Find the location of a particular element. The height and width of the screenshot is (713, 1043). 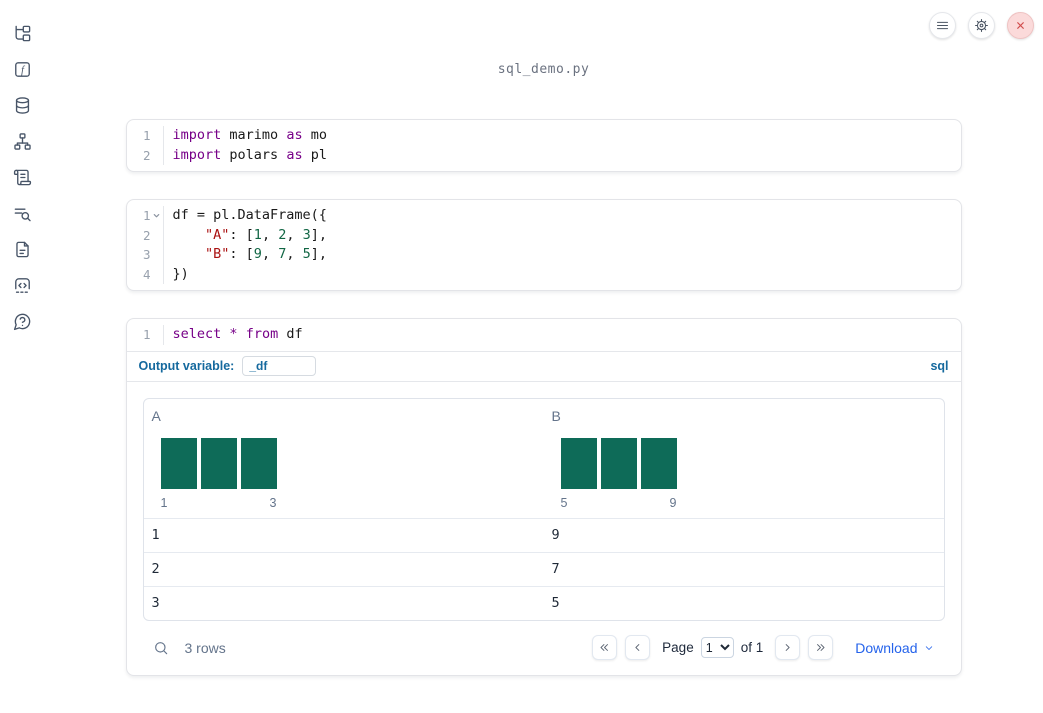

histogram-max-label: 3 is located at coordinates (273, 502).